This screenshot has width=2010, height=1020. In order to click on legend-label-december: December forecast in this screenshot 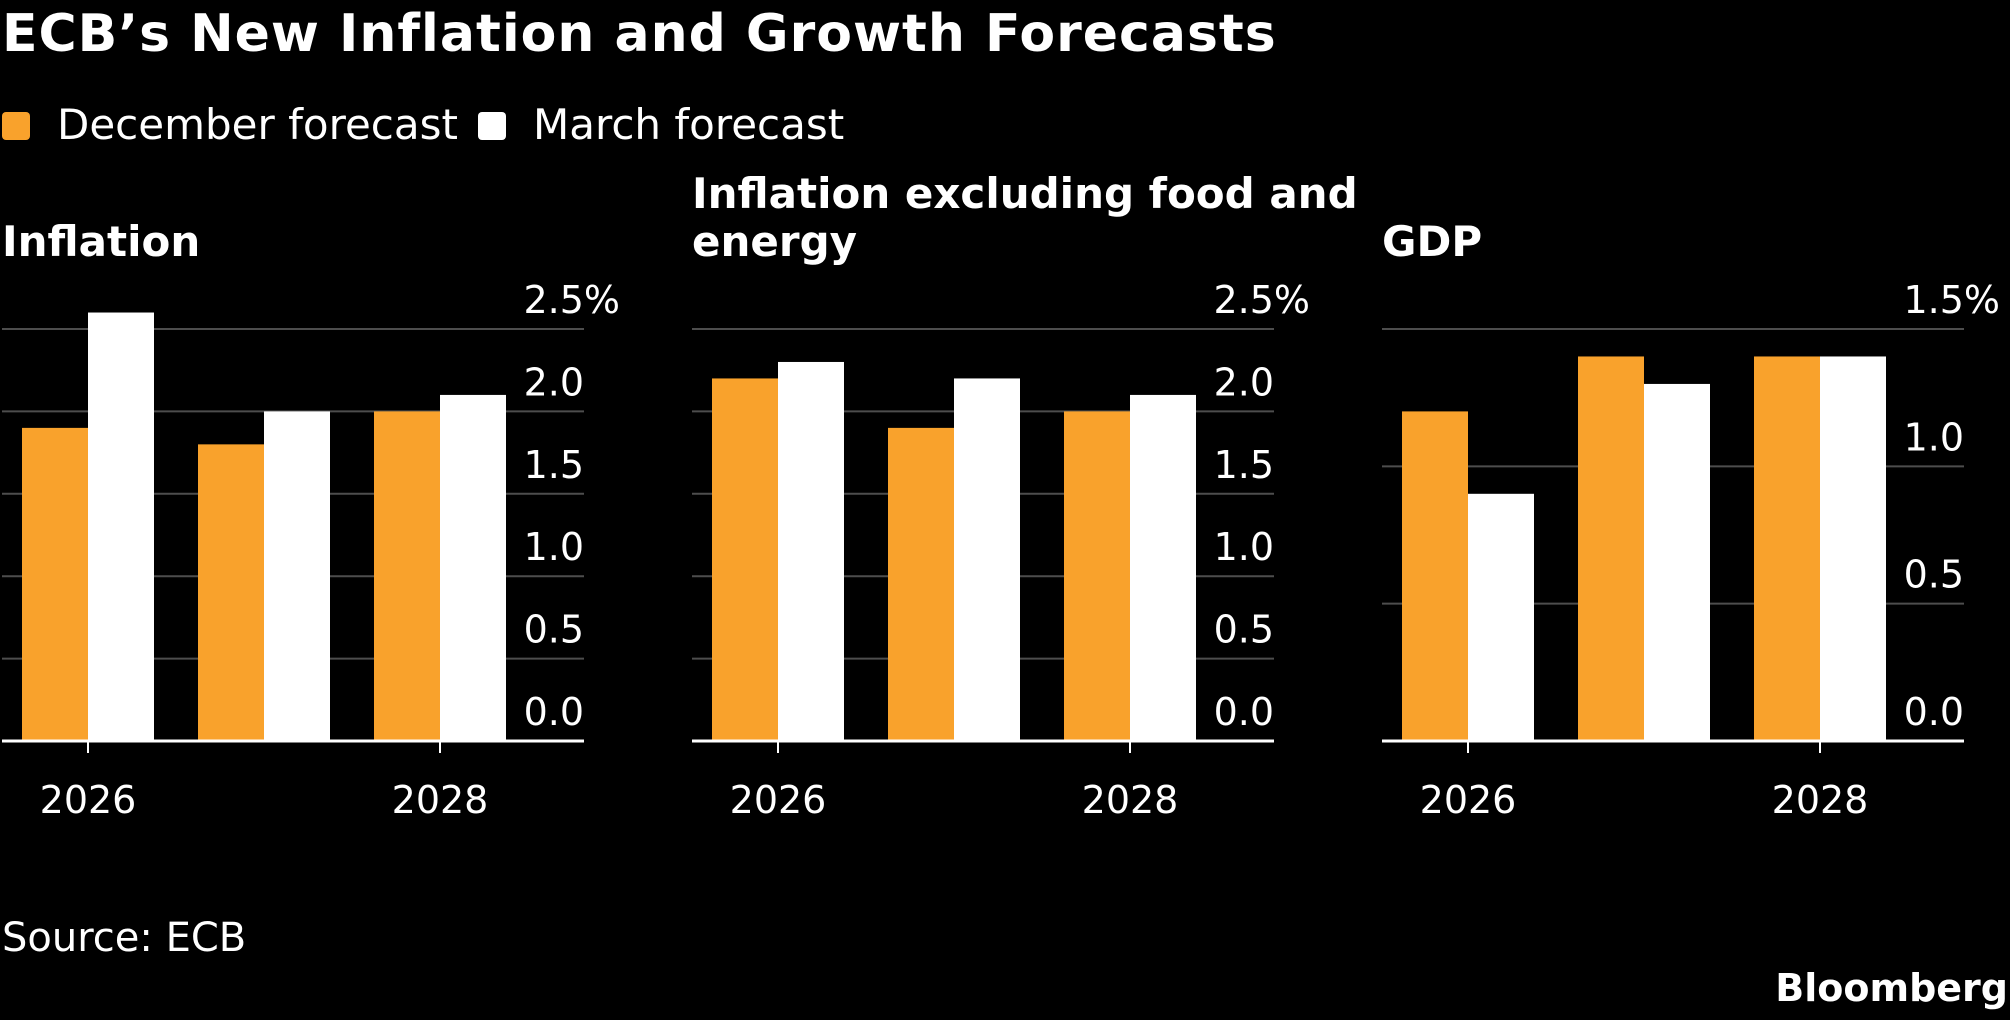, I will do `click(257, 124)`.